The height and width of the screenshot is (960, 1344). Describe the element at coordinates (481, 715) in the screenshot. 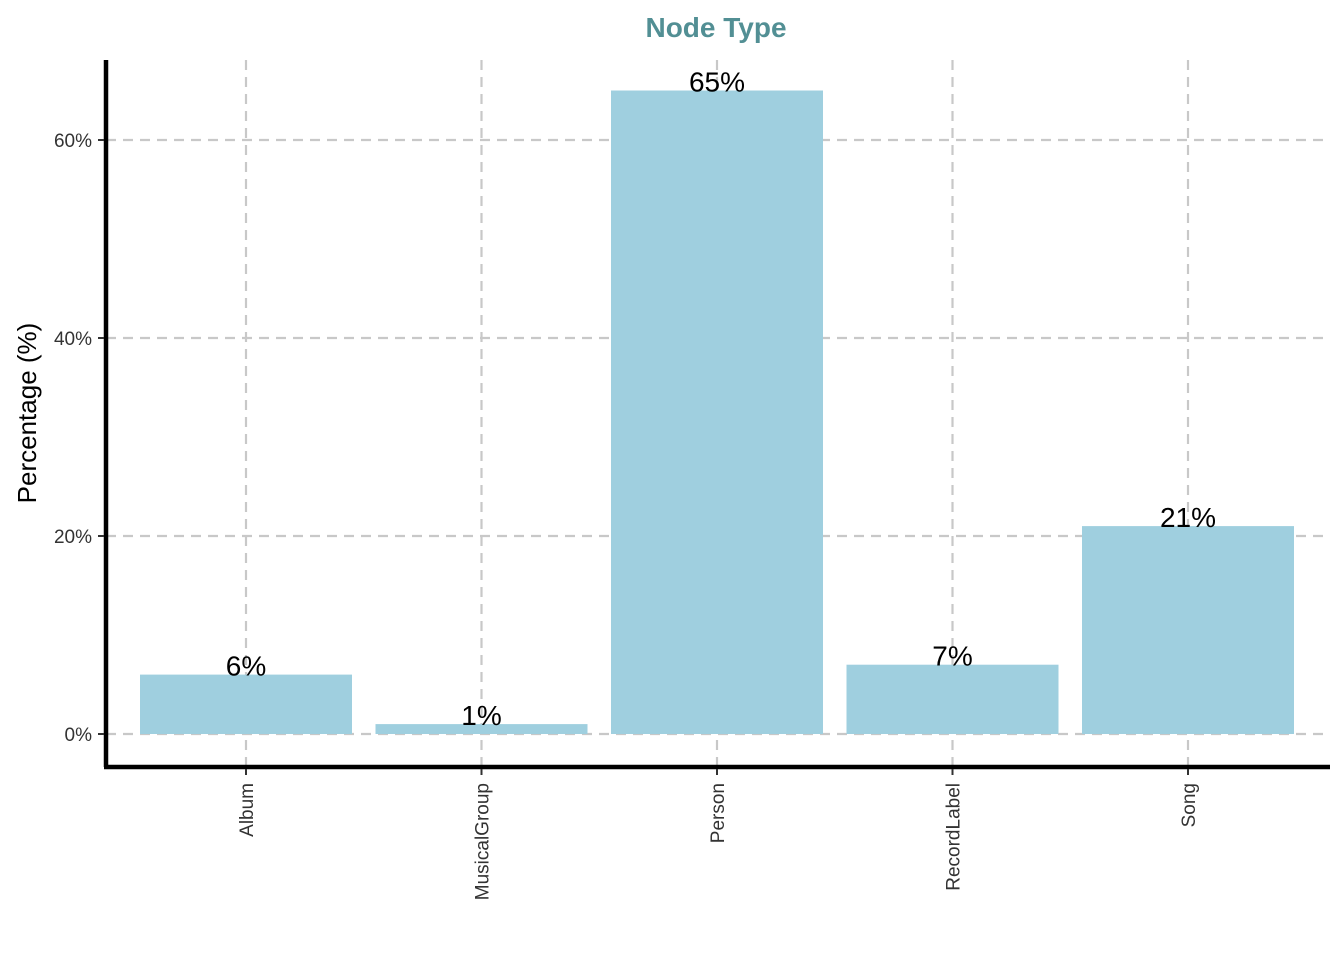

I see `data-label-musicalgroup: 1%` at that location.